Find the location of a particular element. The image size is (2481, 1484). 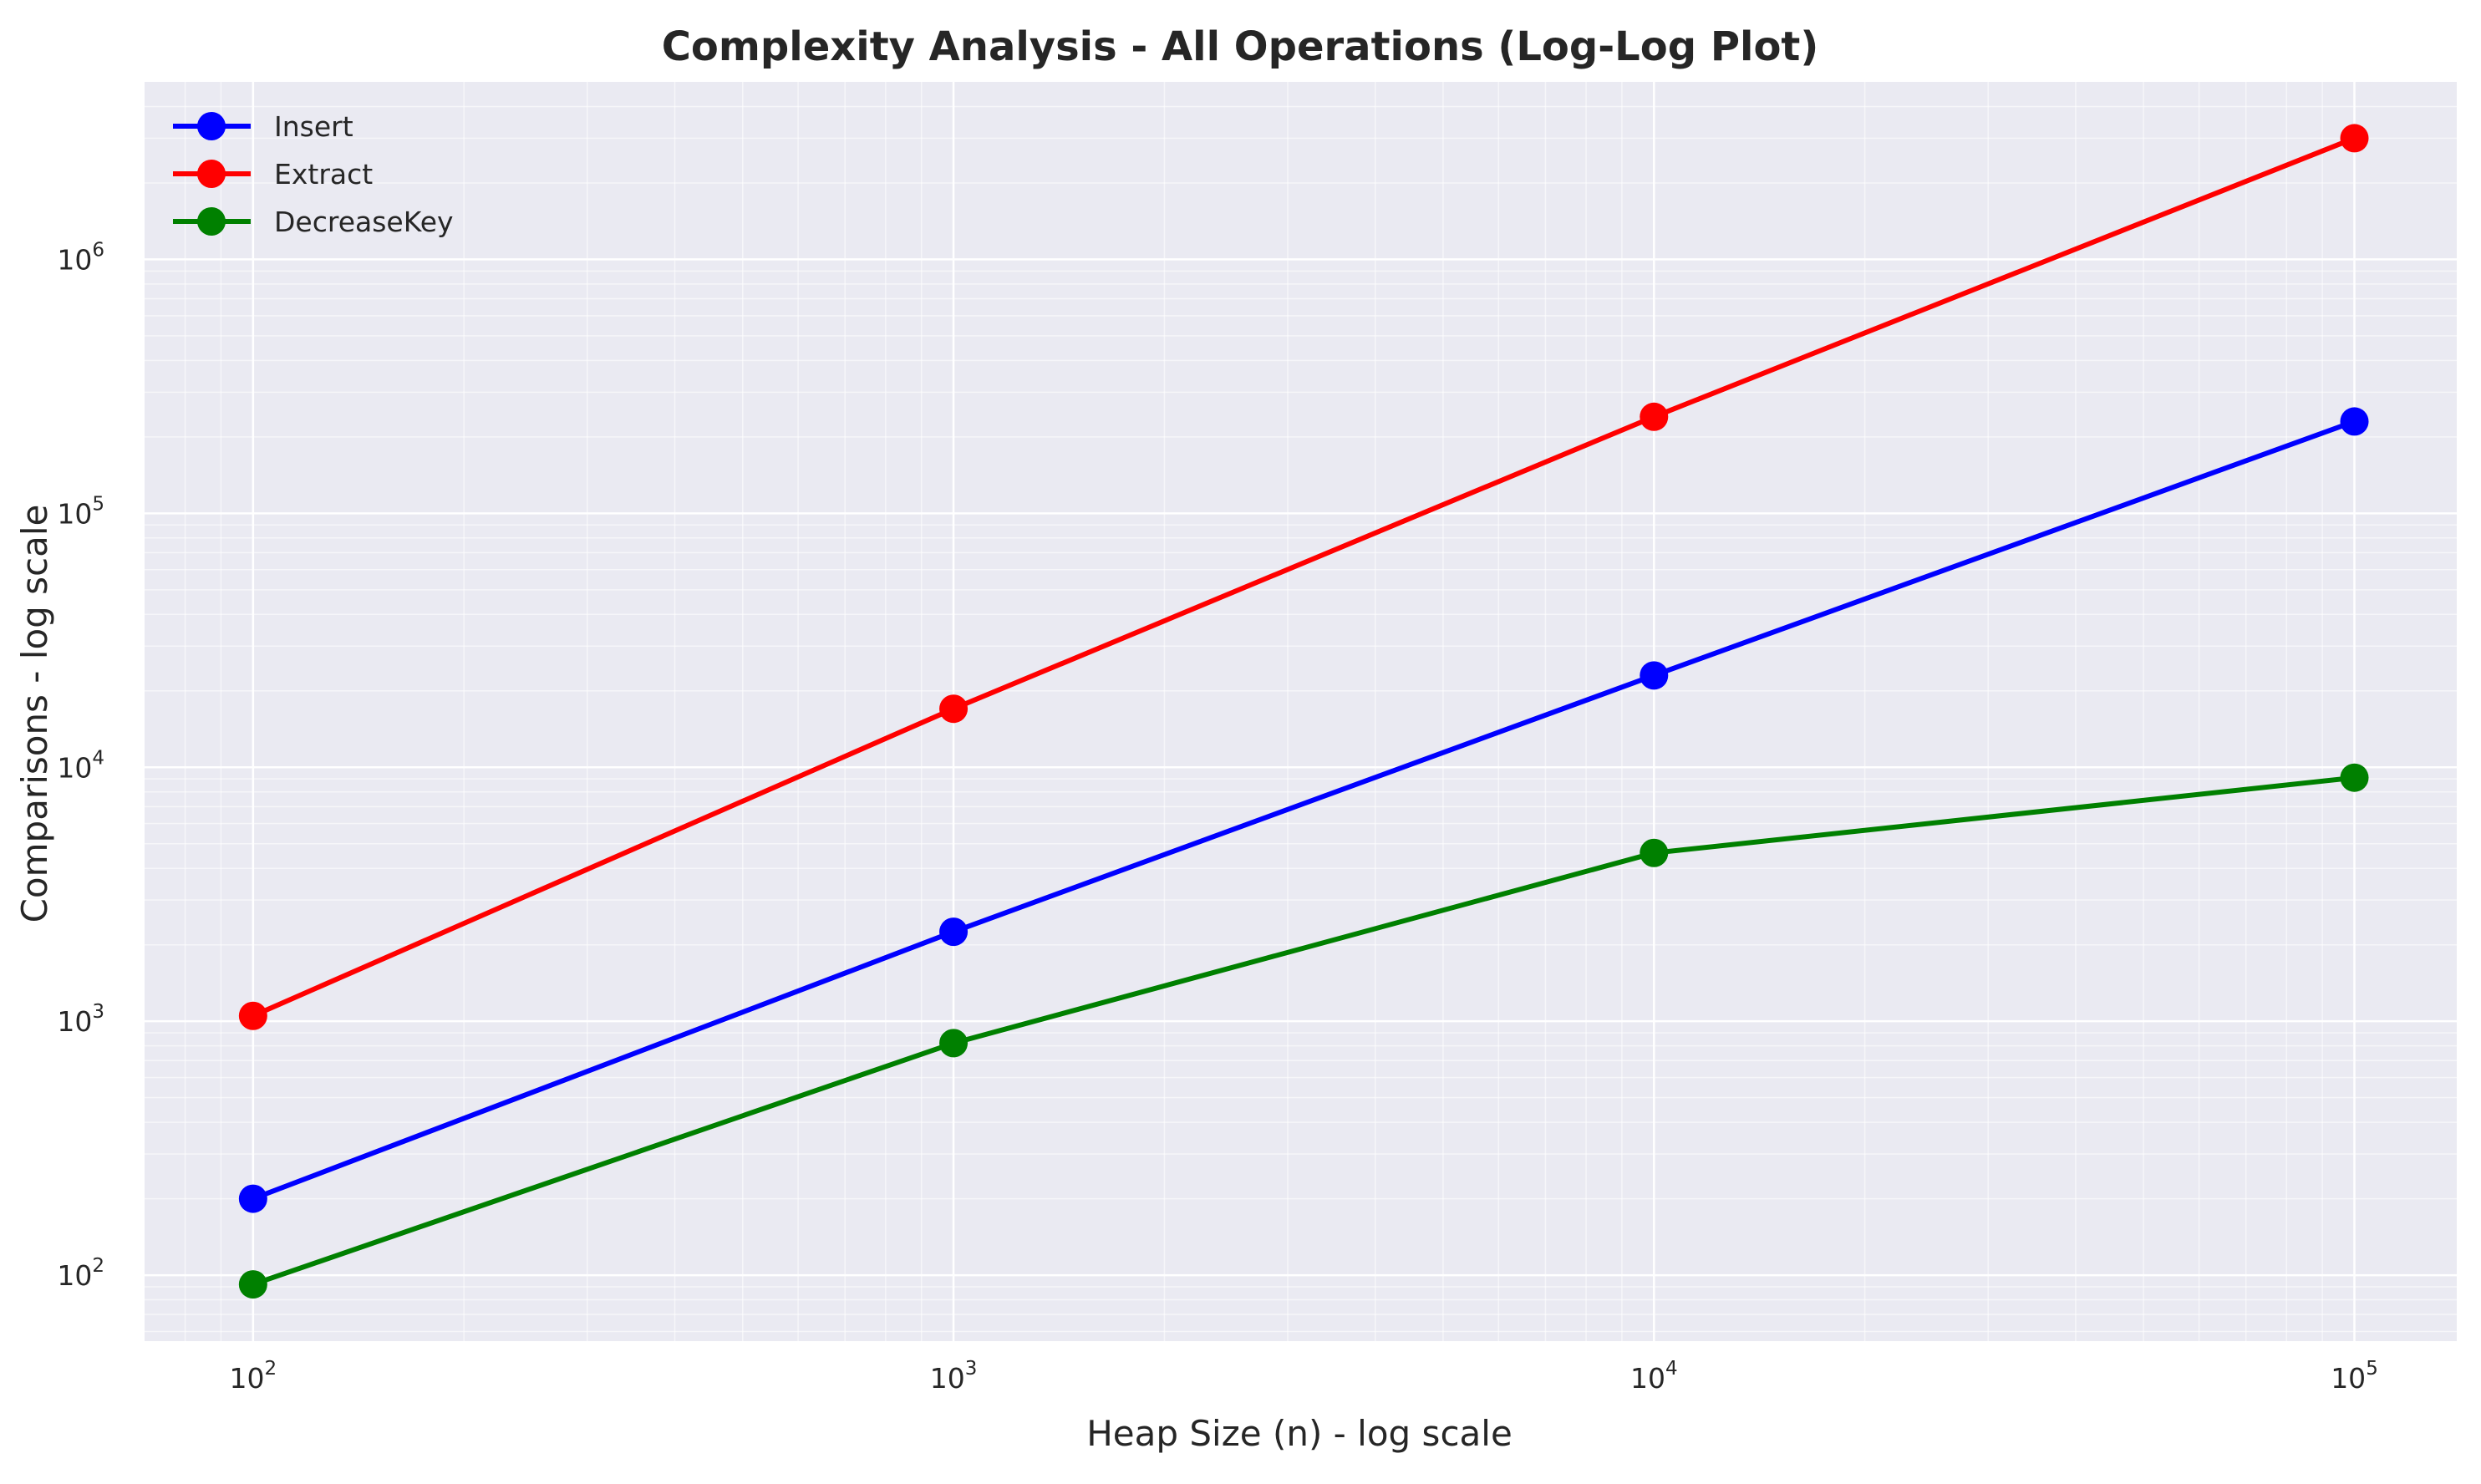

legend-label: Extract is located at coordinates (323, 174).